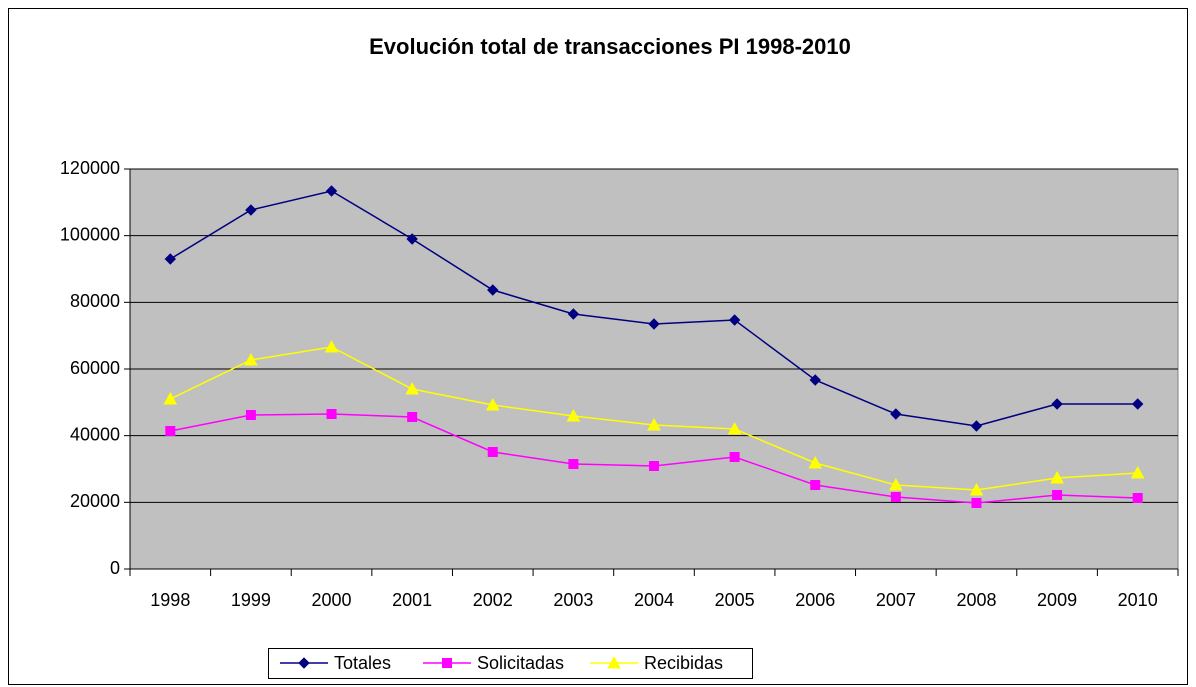 The image size is (1196, 687). Describe the element at coordinates (95, 434) in the screenshot. I see `y-tick-label: 40000` at that location.